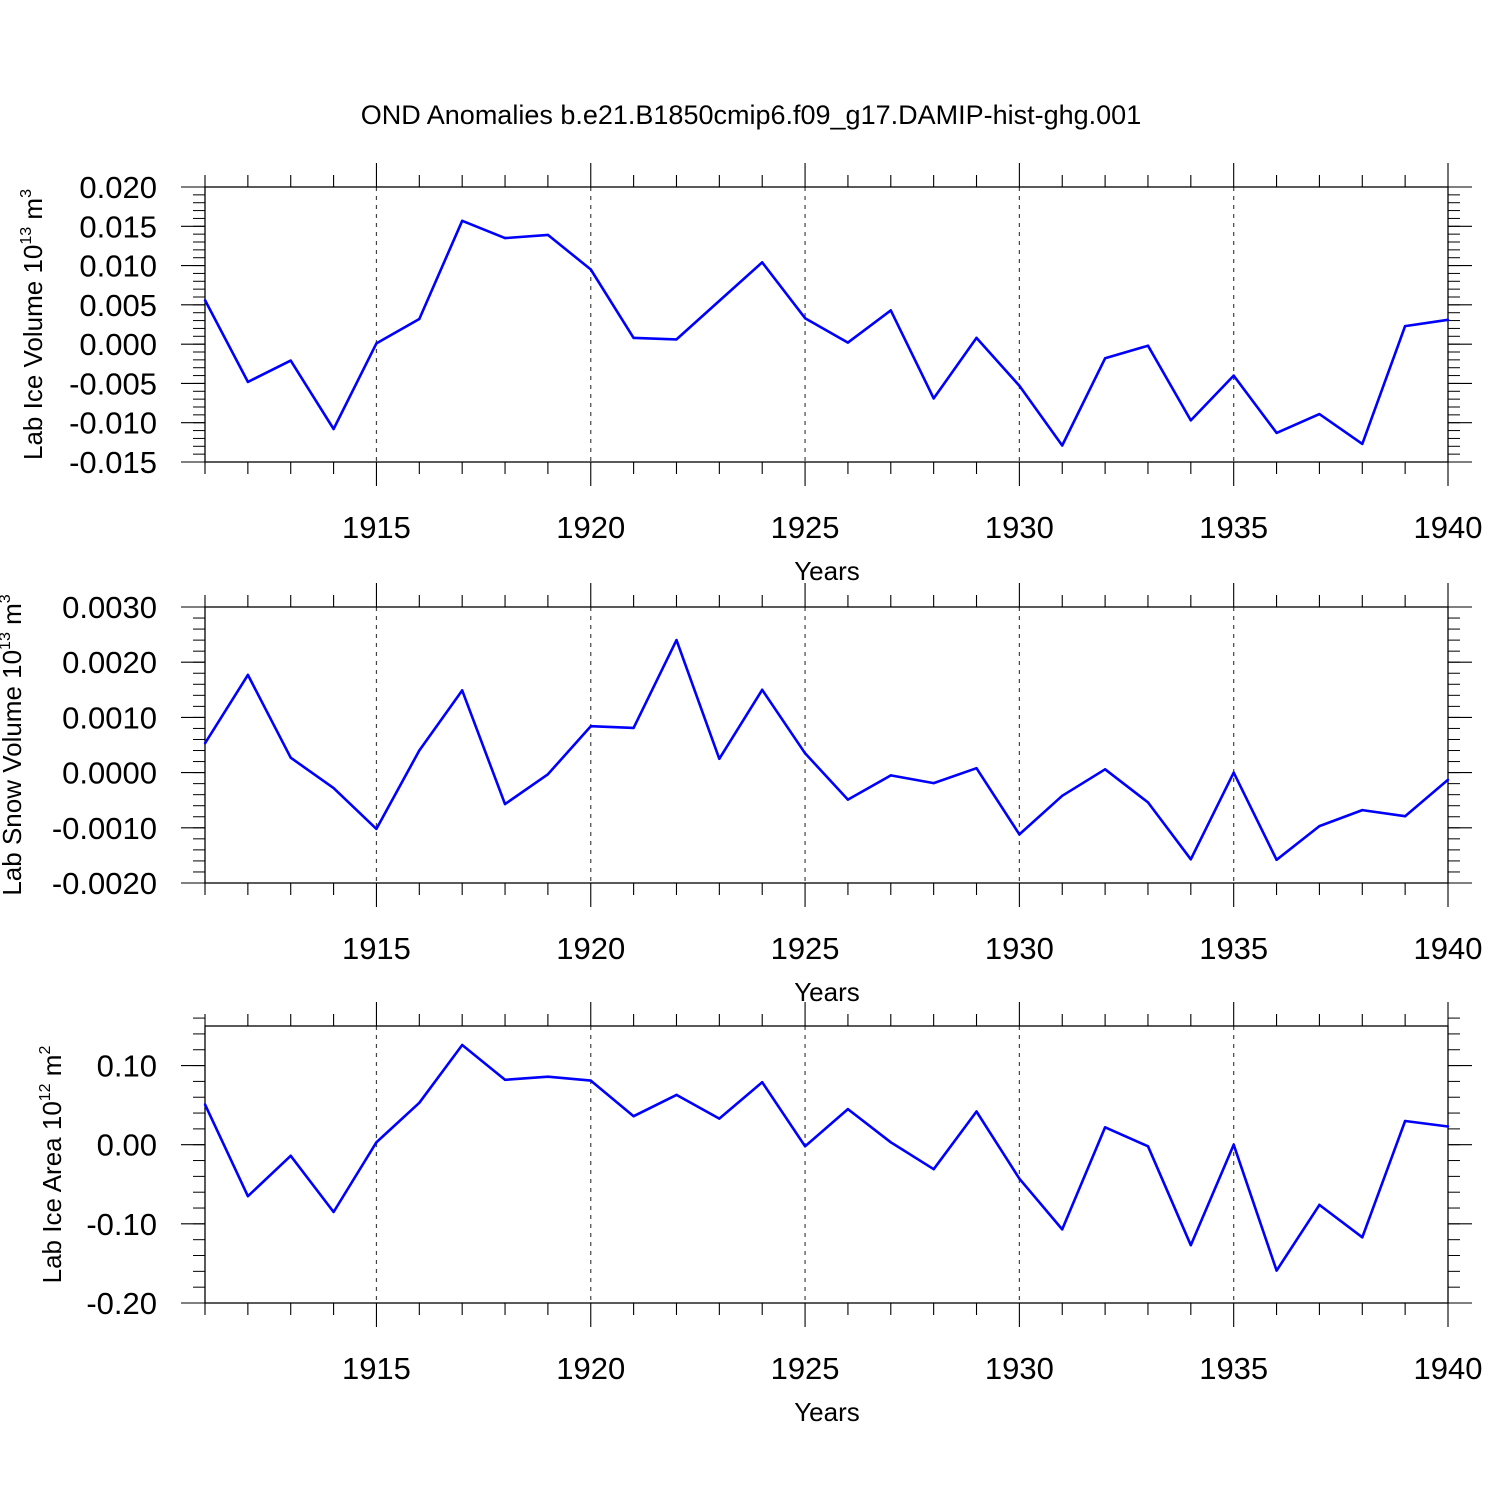 The height and width of the screenshot is (1500, 1500). Describe the element at coordinates (13, 744) in the screenshot. I see `y-axis-label: Lab Snow Volume 1013 m3` at that location.